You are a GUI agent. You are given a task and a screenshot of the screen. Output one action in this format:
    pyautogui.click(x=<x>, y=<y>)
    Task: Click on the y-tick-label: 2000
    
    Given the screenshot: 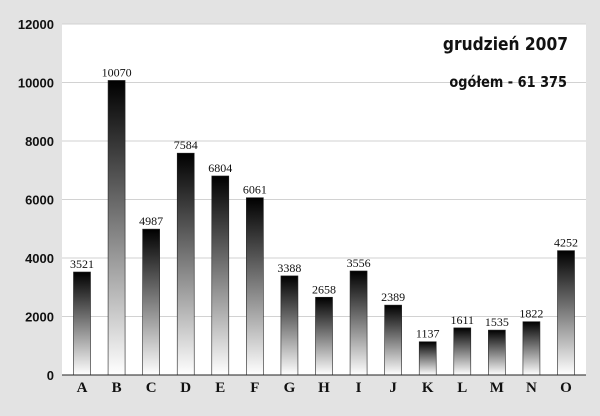 What is the action you would take?
    pyautogui.click(x=39, y=317)
    